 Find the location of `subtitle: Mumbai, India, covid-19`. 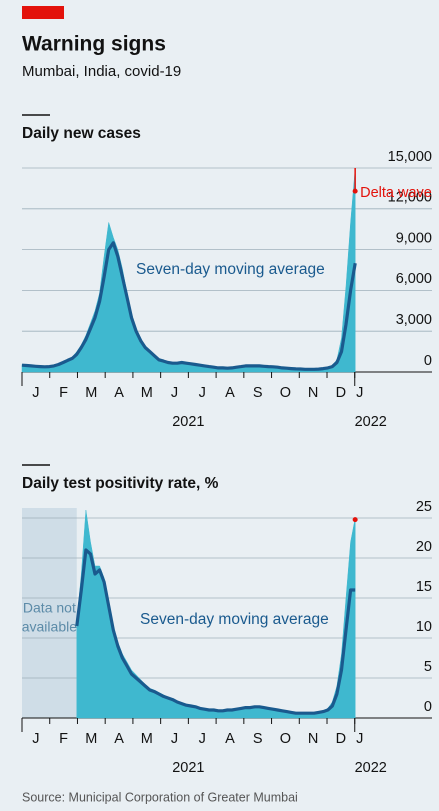

subtitle: Mumbai, India, covid-19 is located at coordinates (101, 71).